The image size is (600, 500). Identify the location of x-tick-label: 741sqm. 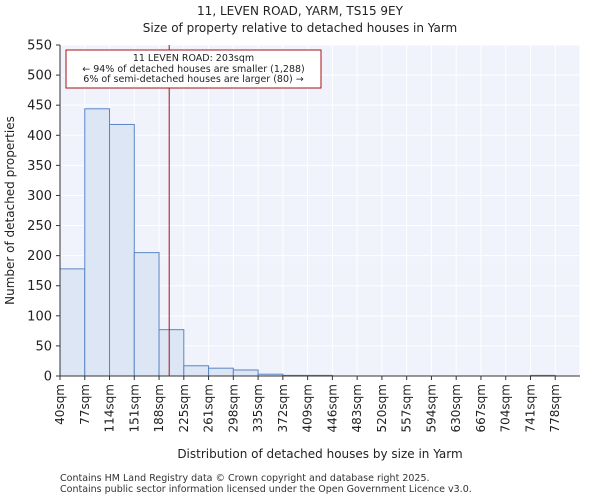
(530, 408).